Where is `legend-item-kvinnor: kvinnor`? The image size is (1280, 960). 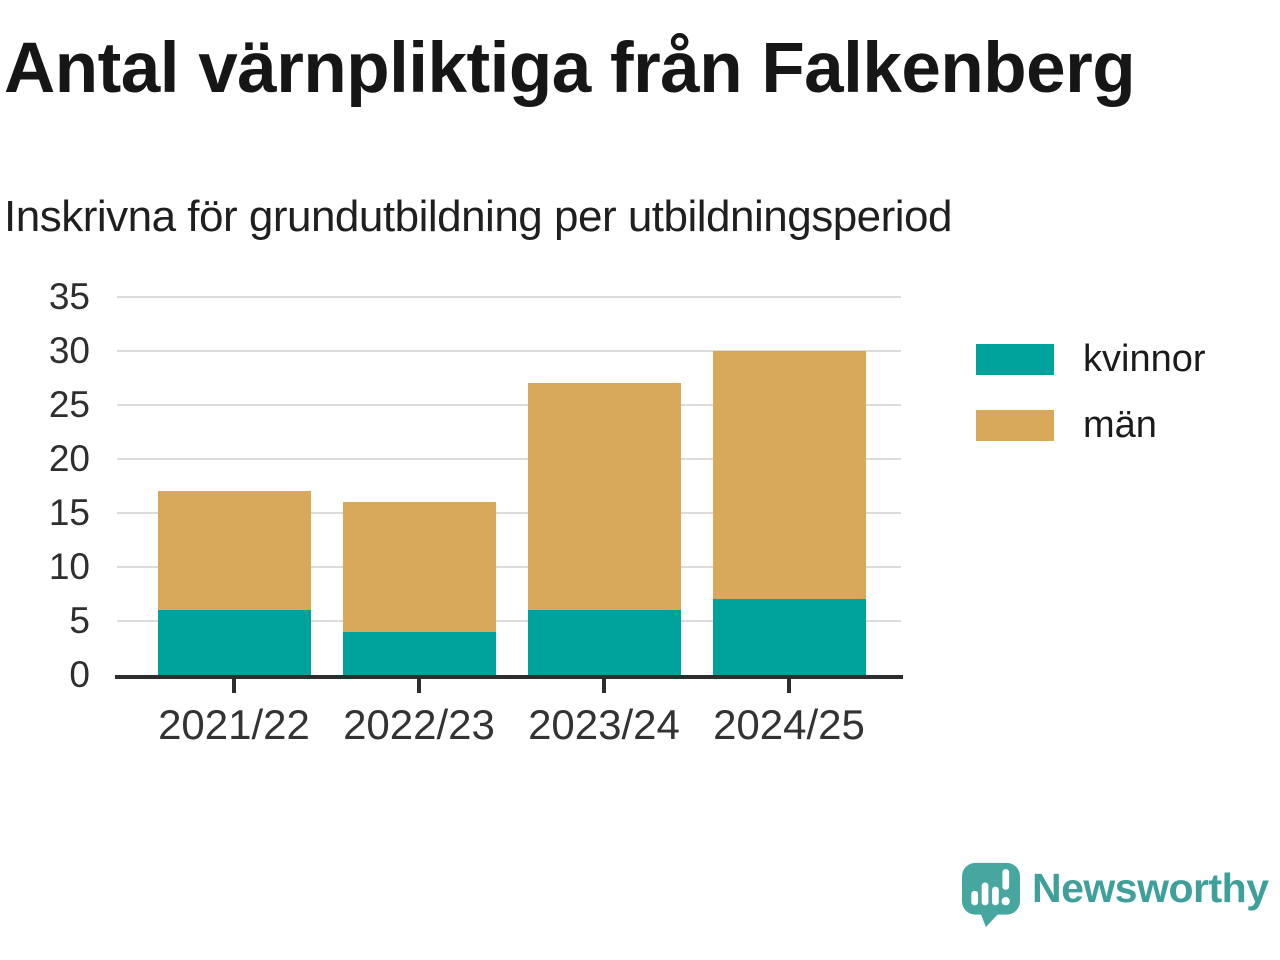 legend-item-kvinnor: kvinnor is located at coordinates (1091, 359).